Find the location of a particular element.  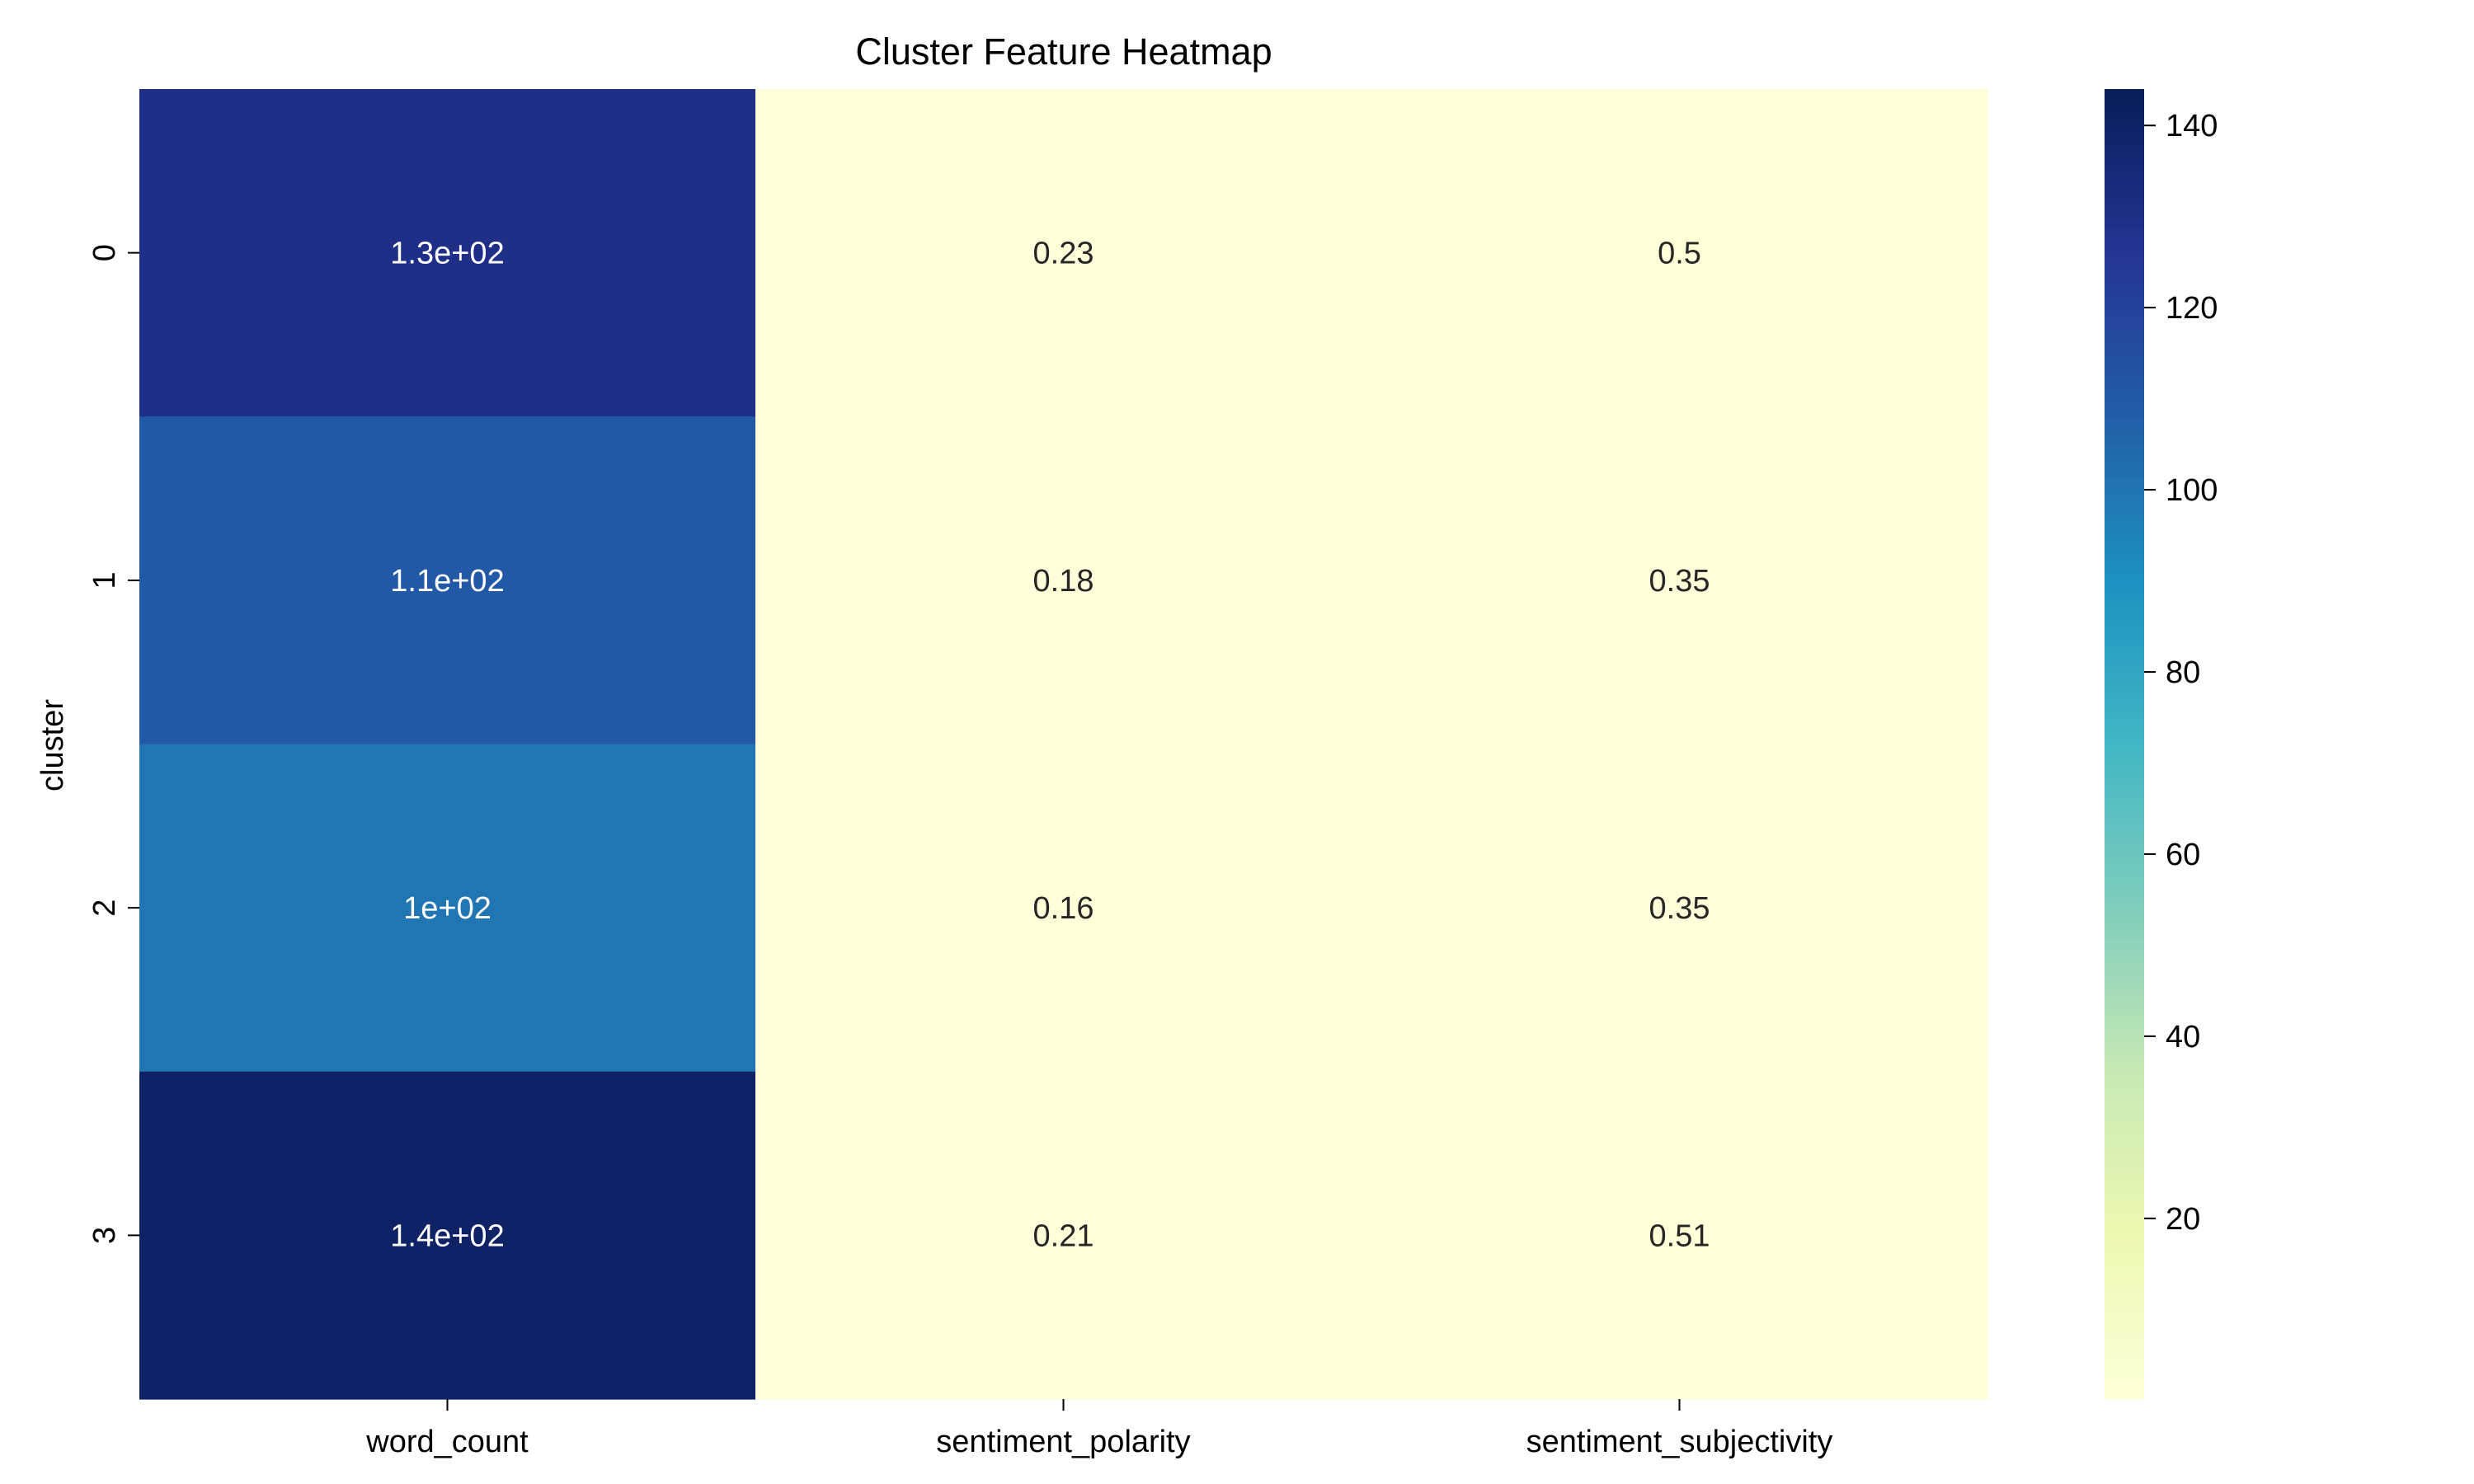

colorbar-tick-label-60: 60 is located at coordinates (2183, 855).